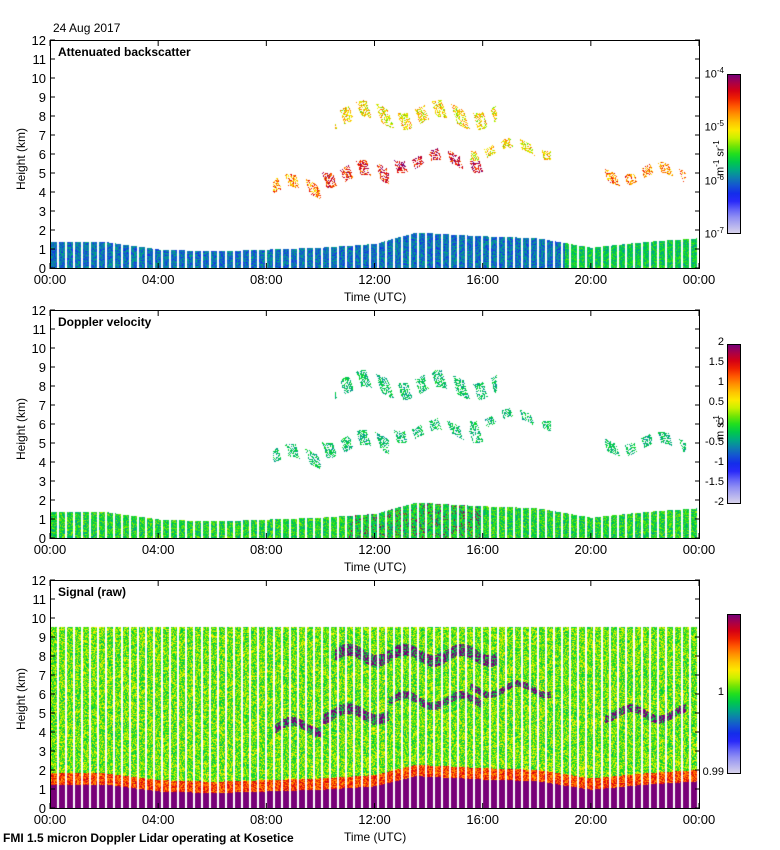 The height and width of the screenshot is (850, 780). I want to click on colorbar-tick-label: 10⁻⁷, so click(714, 233).